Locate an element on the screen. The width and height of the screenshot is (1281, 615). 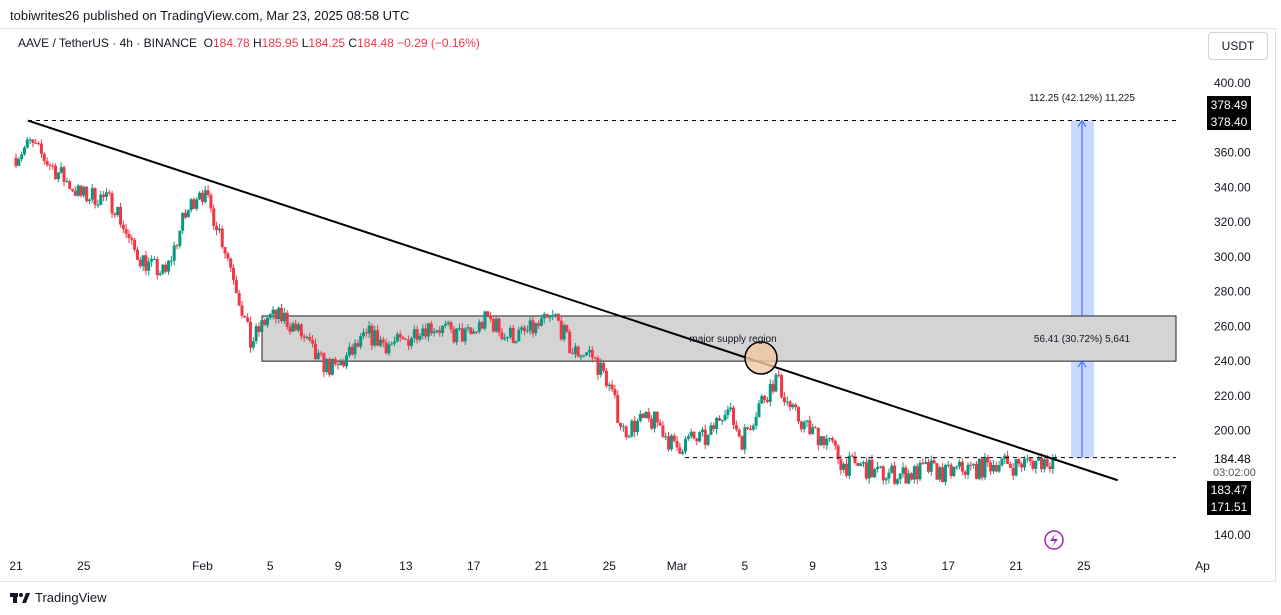
y-tick-label: 220.00 is located at coordinates (1232, 396).